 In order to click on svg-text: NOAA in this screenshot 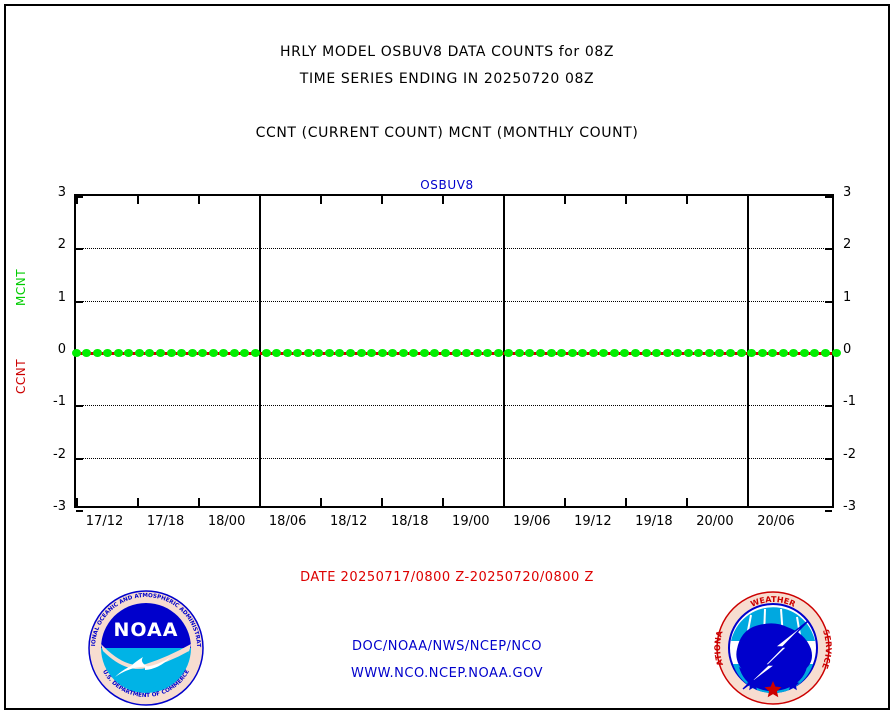, I will do `click(146, 630)`.